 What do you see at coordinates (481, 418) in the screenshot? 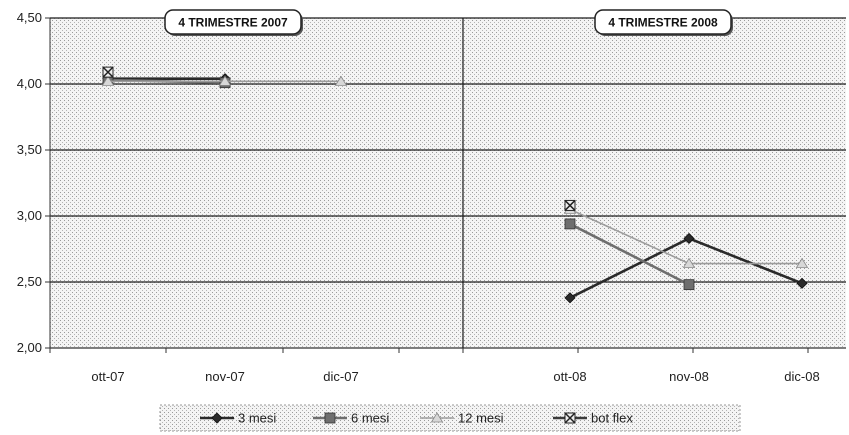
I see `legend-label: 12 mesi` at bounding box center [481, 418].